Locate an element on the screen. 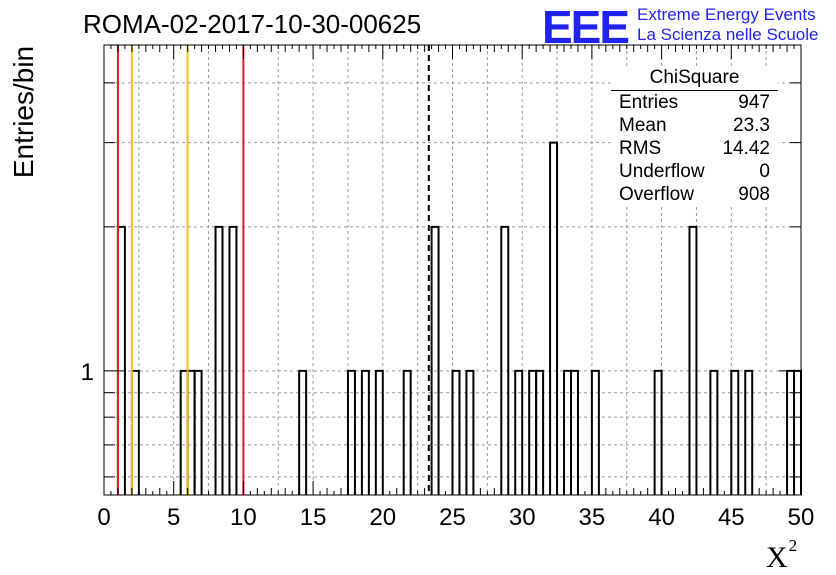  stats-value: 947 is located at coordinates (754, 102).